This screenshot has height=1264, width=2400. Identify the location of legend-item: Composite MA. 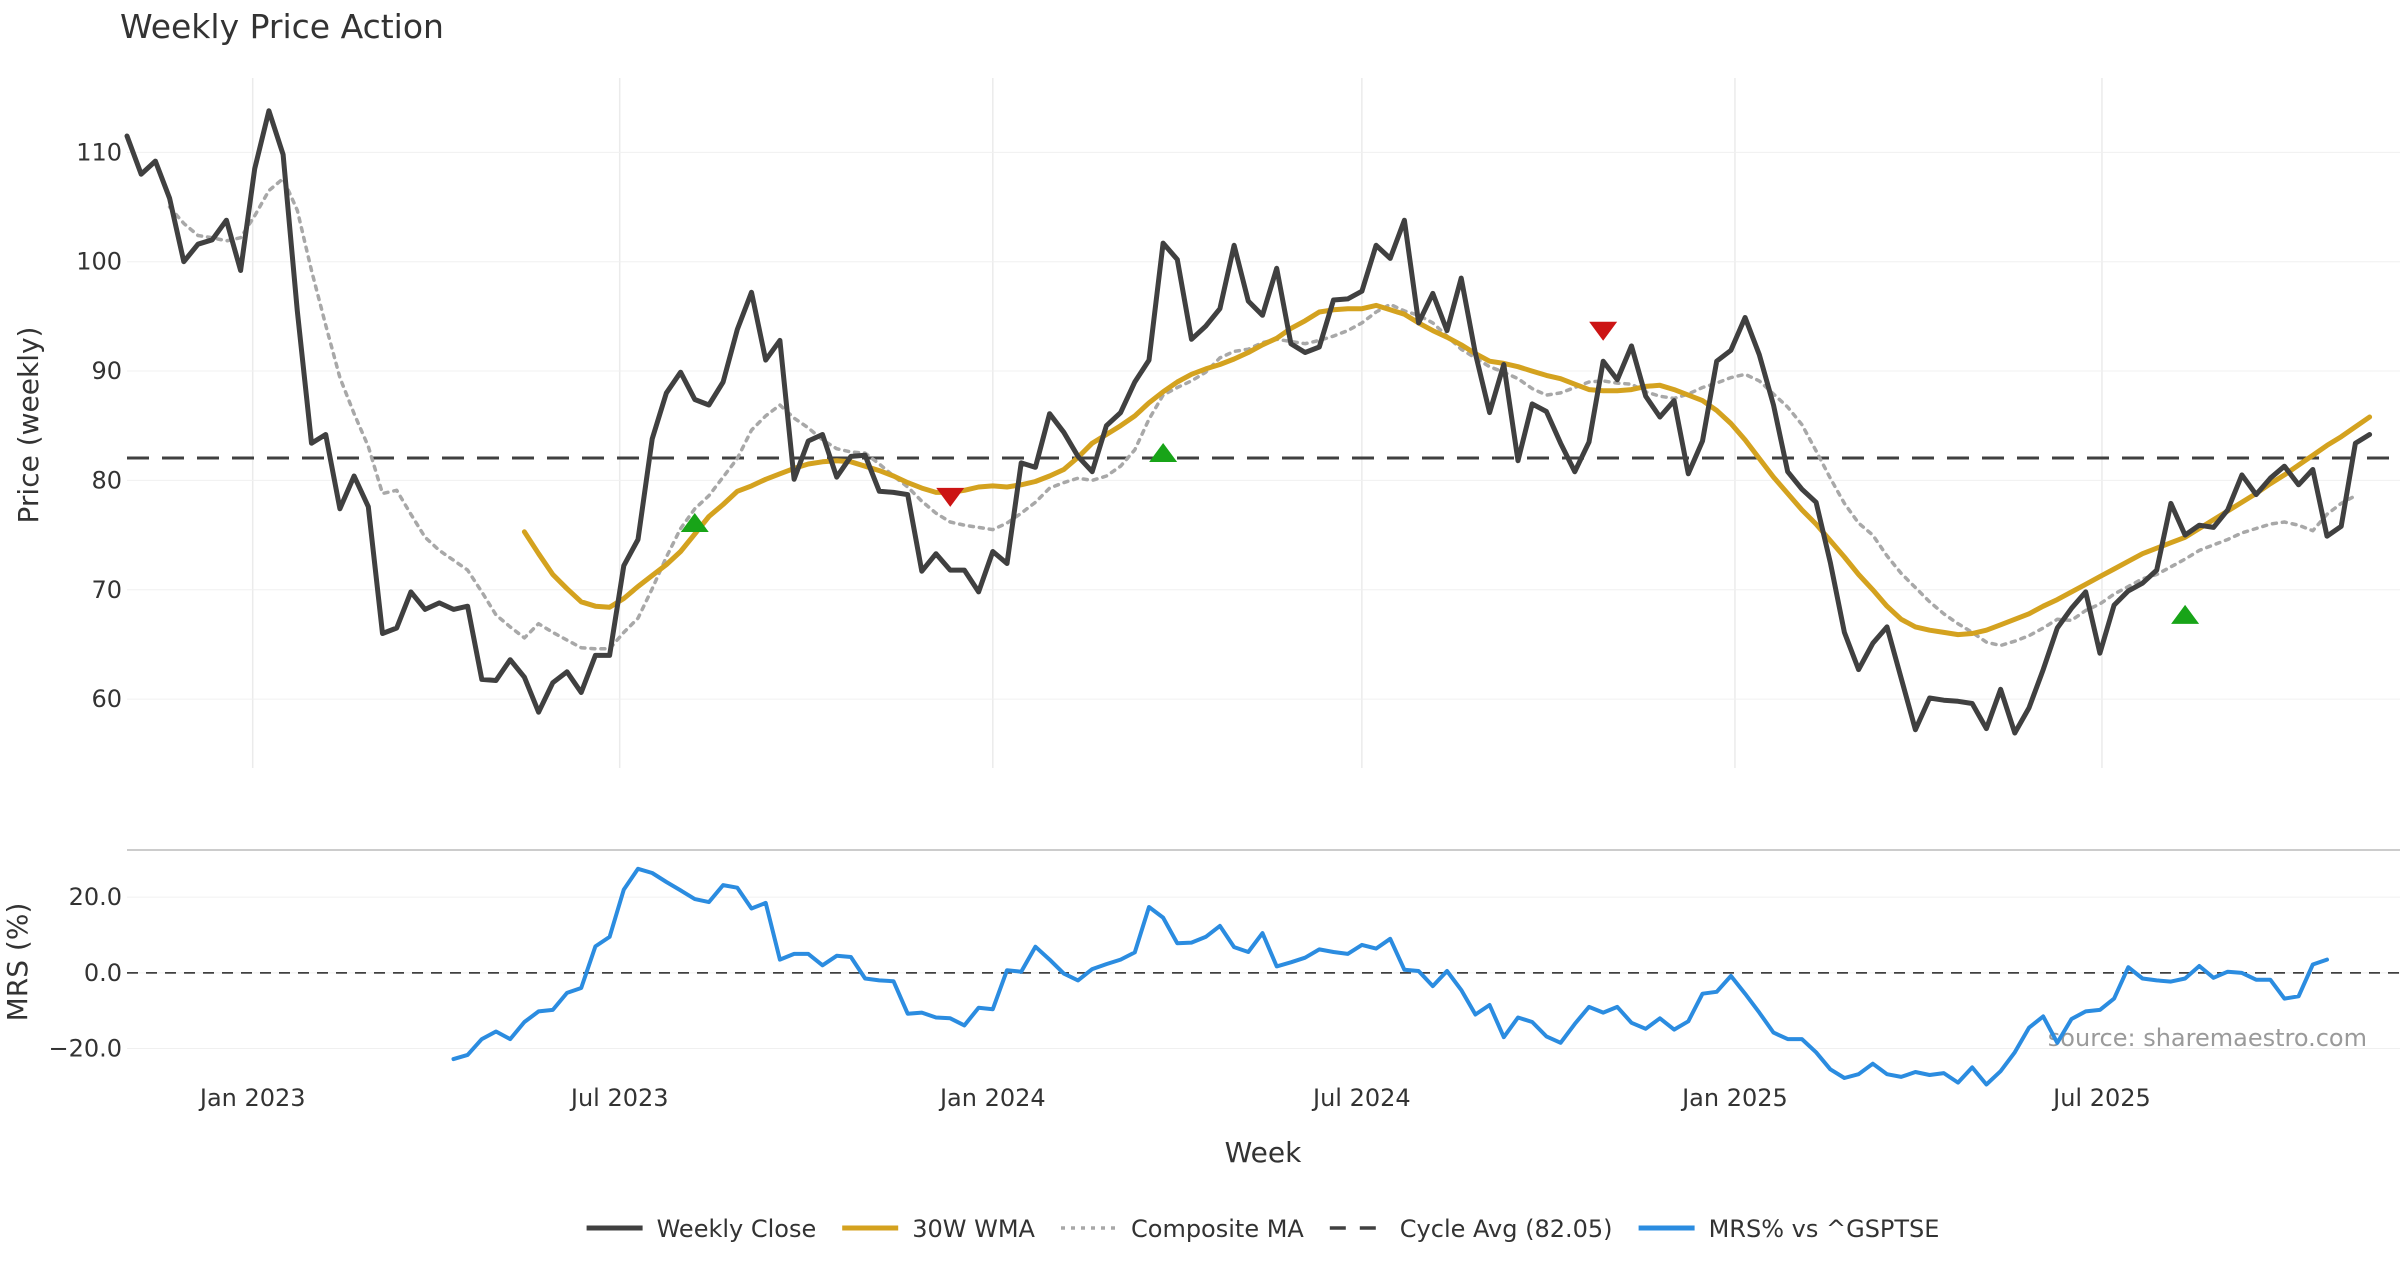
(1182, 1229).